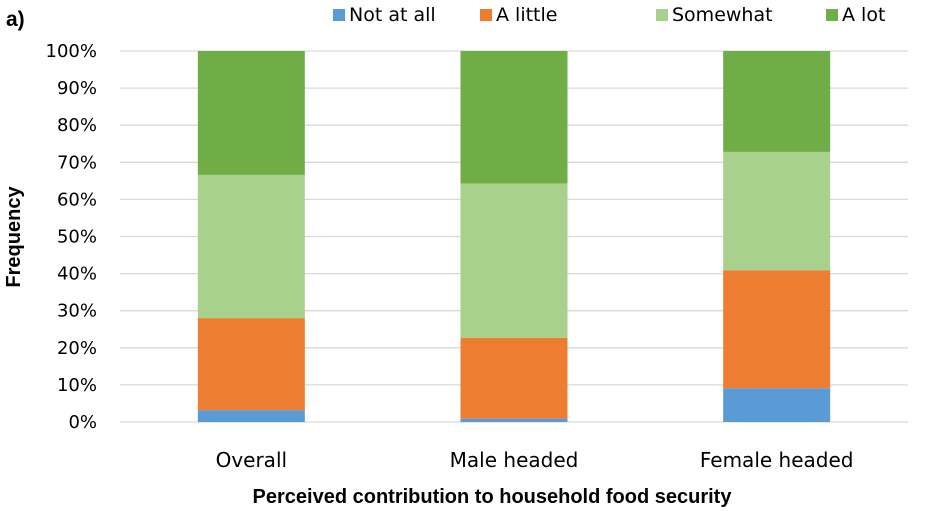 Image resolution: width=930 pixels, height=511 pixels. What do you see at coordinates (722, 15) in the screenshot?
I see `legend-label: Somewhat` at bounding box center [722, 15].